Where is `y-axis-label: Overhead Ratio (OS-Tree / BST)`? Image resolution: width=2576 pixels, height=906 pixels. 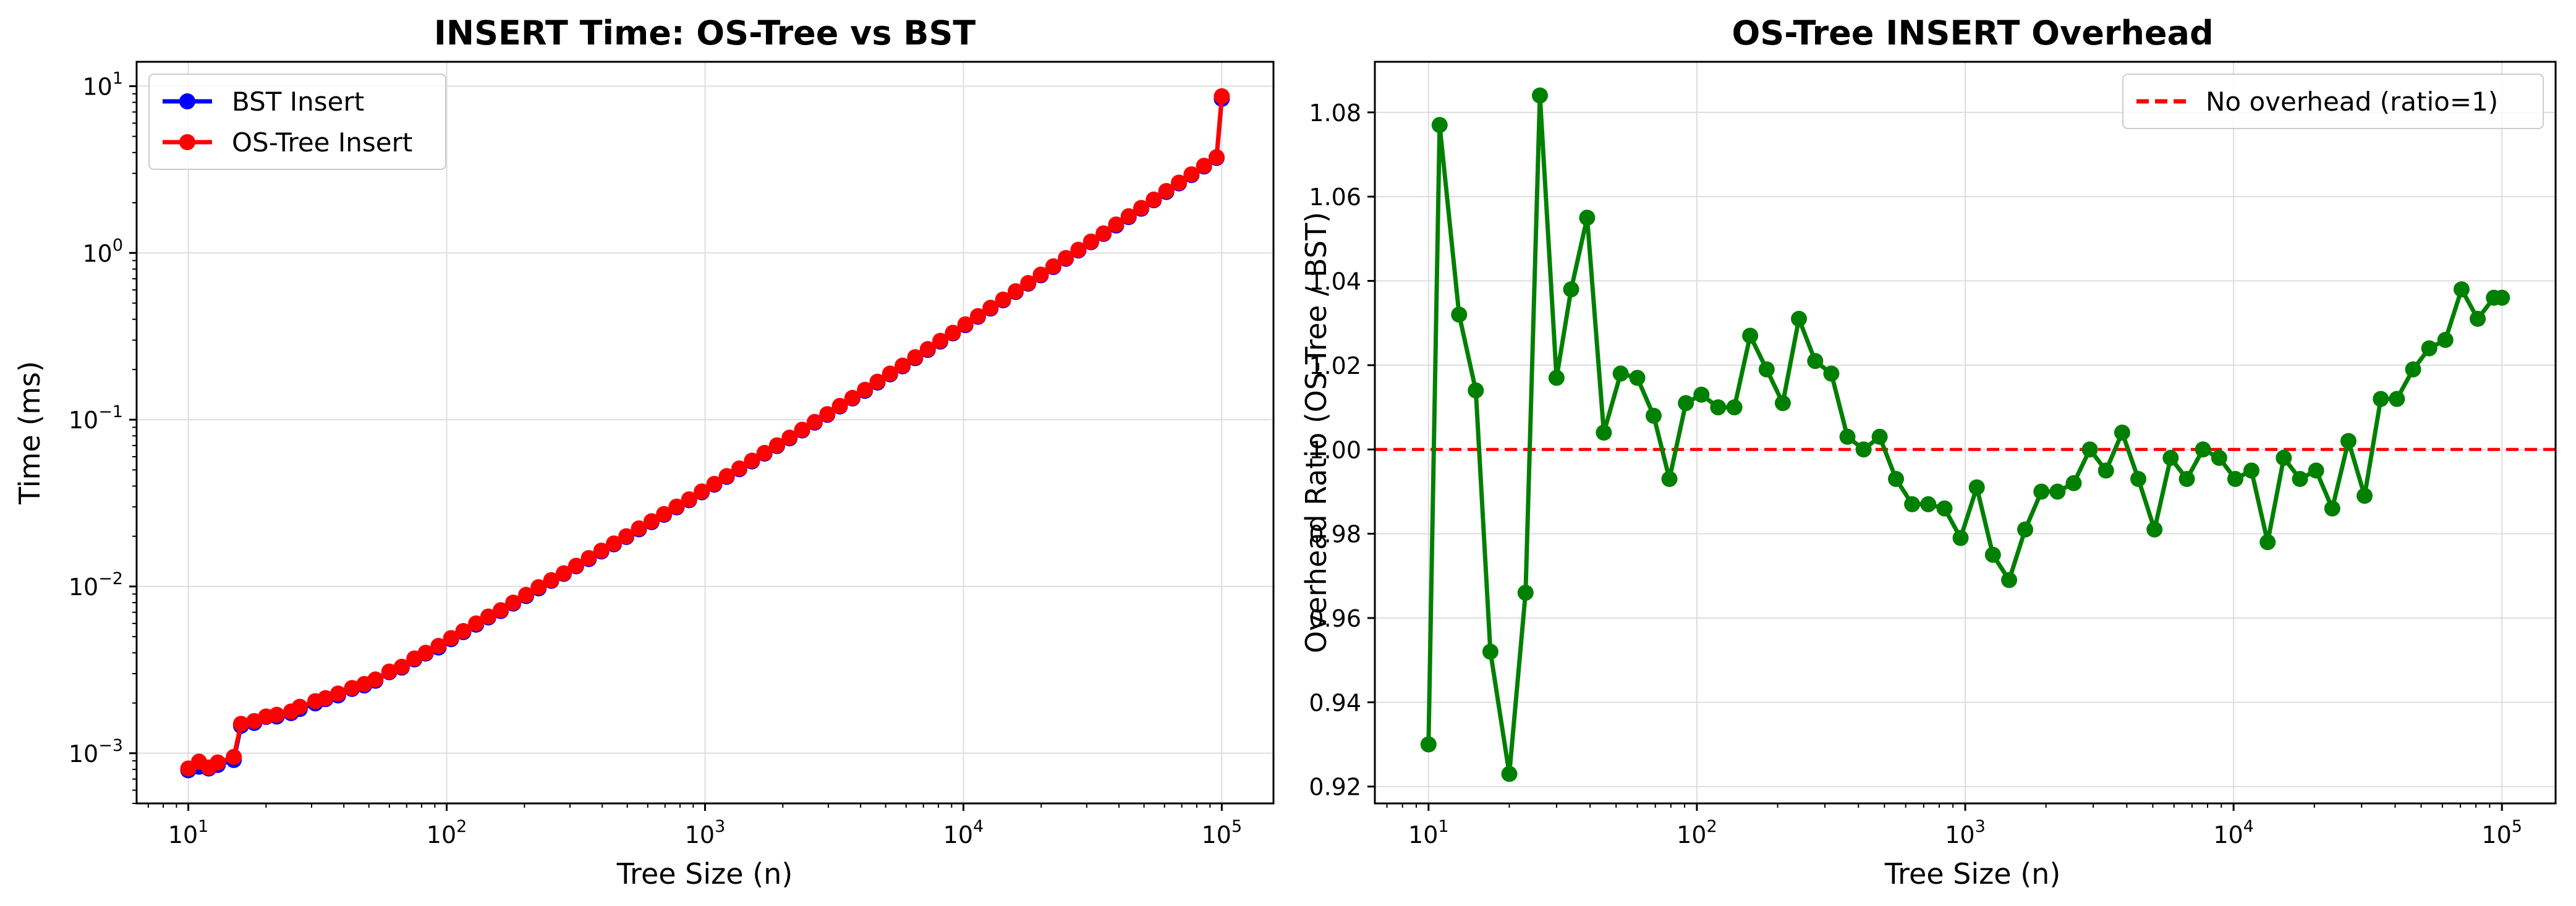 y-axis-label: Overhead Ratio (OS-Tree / BST) is located at coordinates (1316, 432).